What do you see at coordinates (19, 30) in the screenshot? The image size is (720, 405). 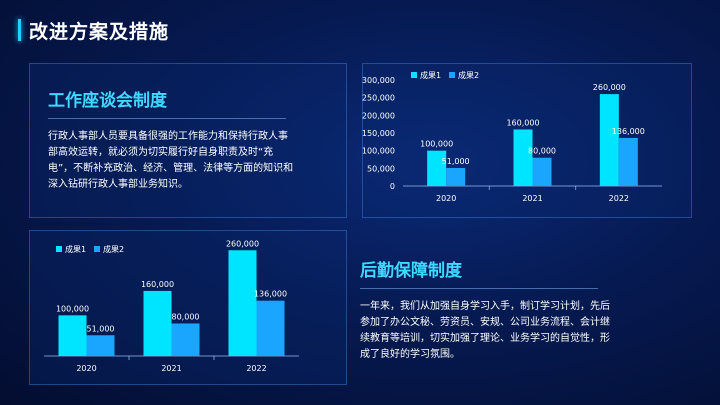 I see `title-accent-bar` at bounding box center [19, 30].